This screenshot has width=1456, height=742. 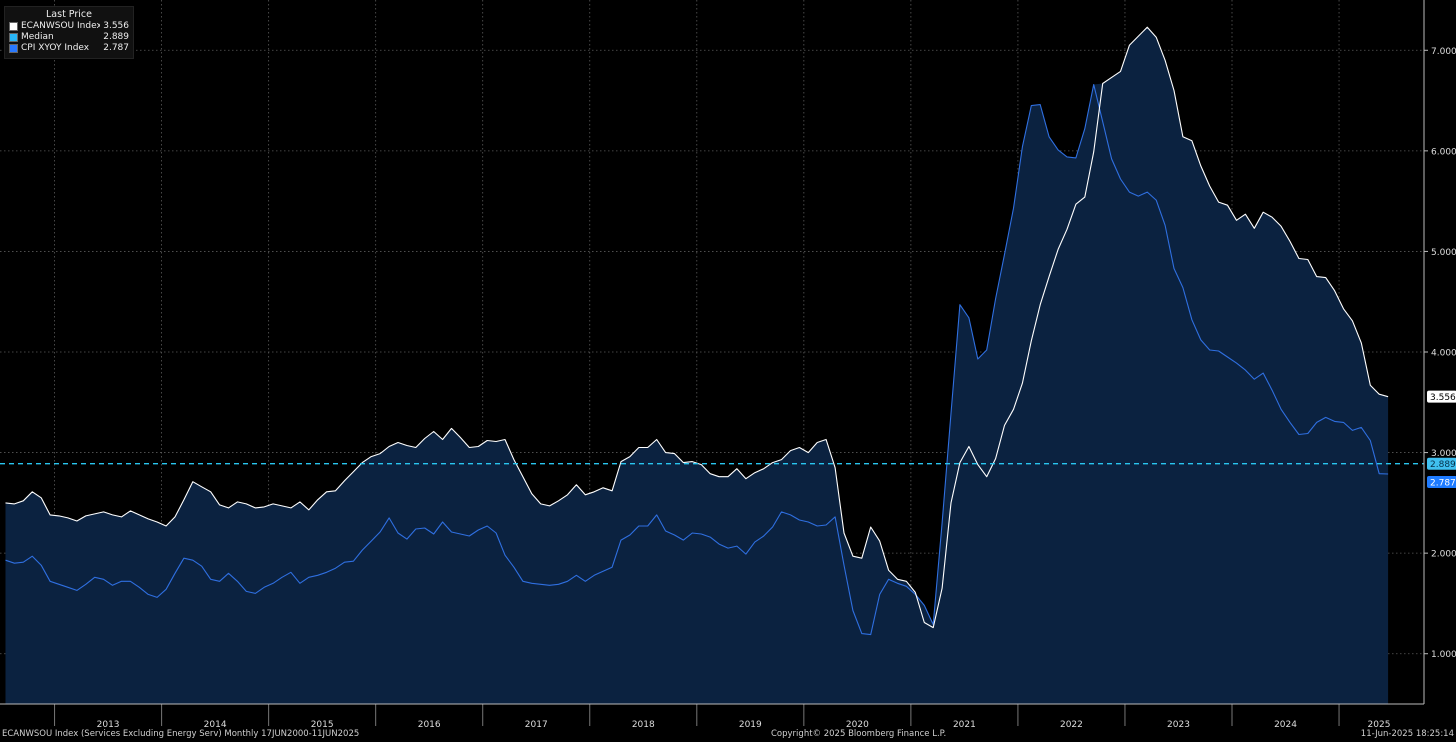 What do you see at coordinates (322, 725) in the screenshot?
I see `x-tick-label: 2015` at bounding box center [322, 725].